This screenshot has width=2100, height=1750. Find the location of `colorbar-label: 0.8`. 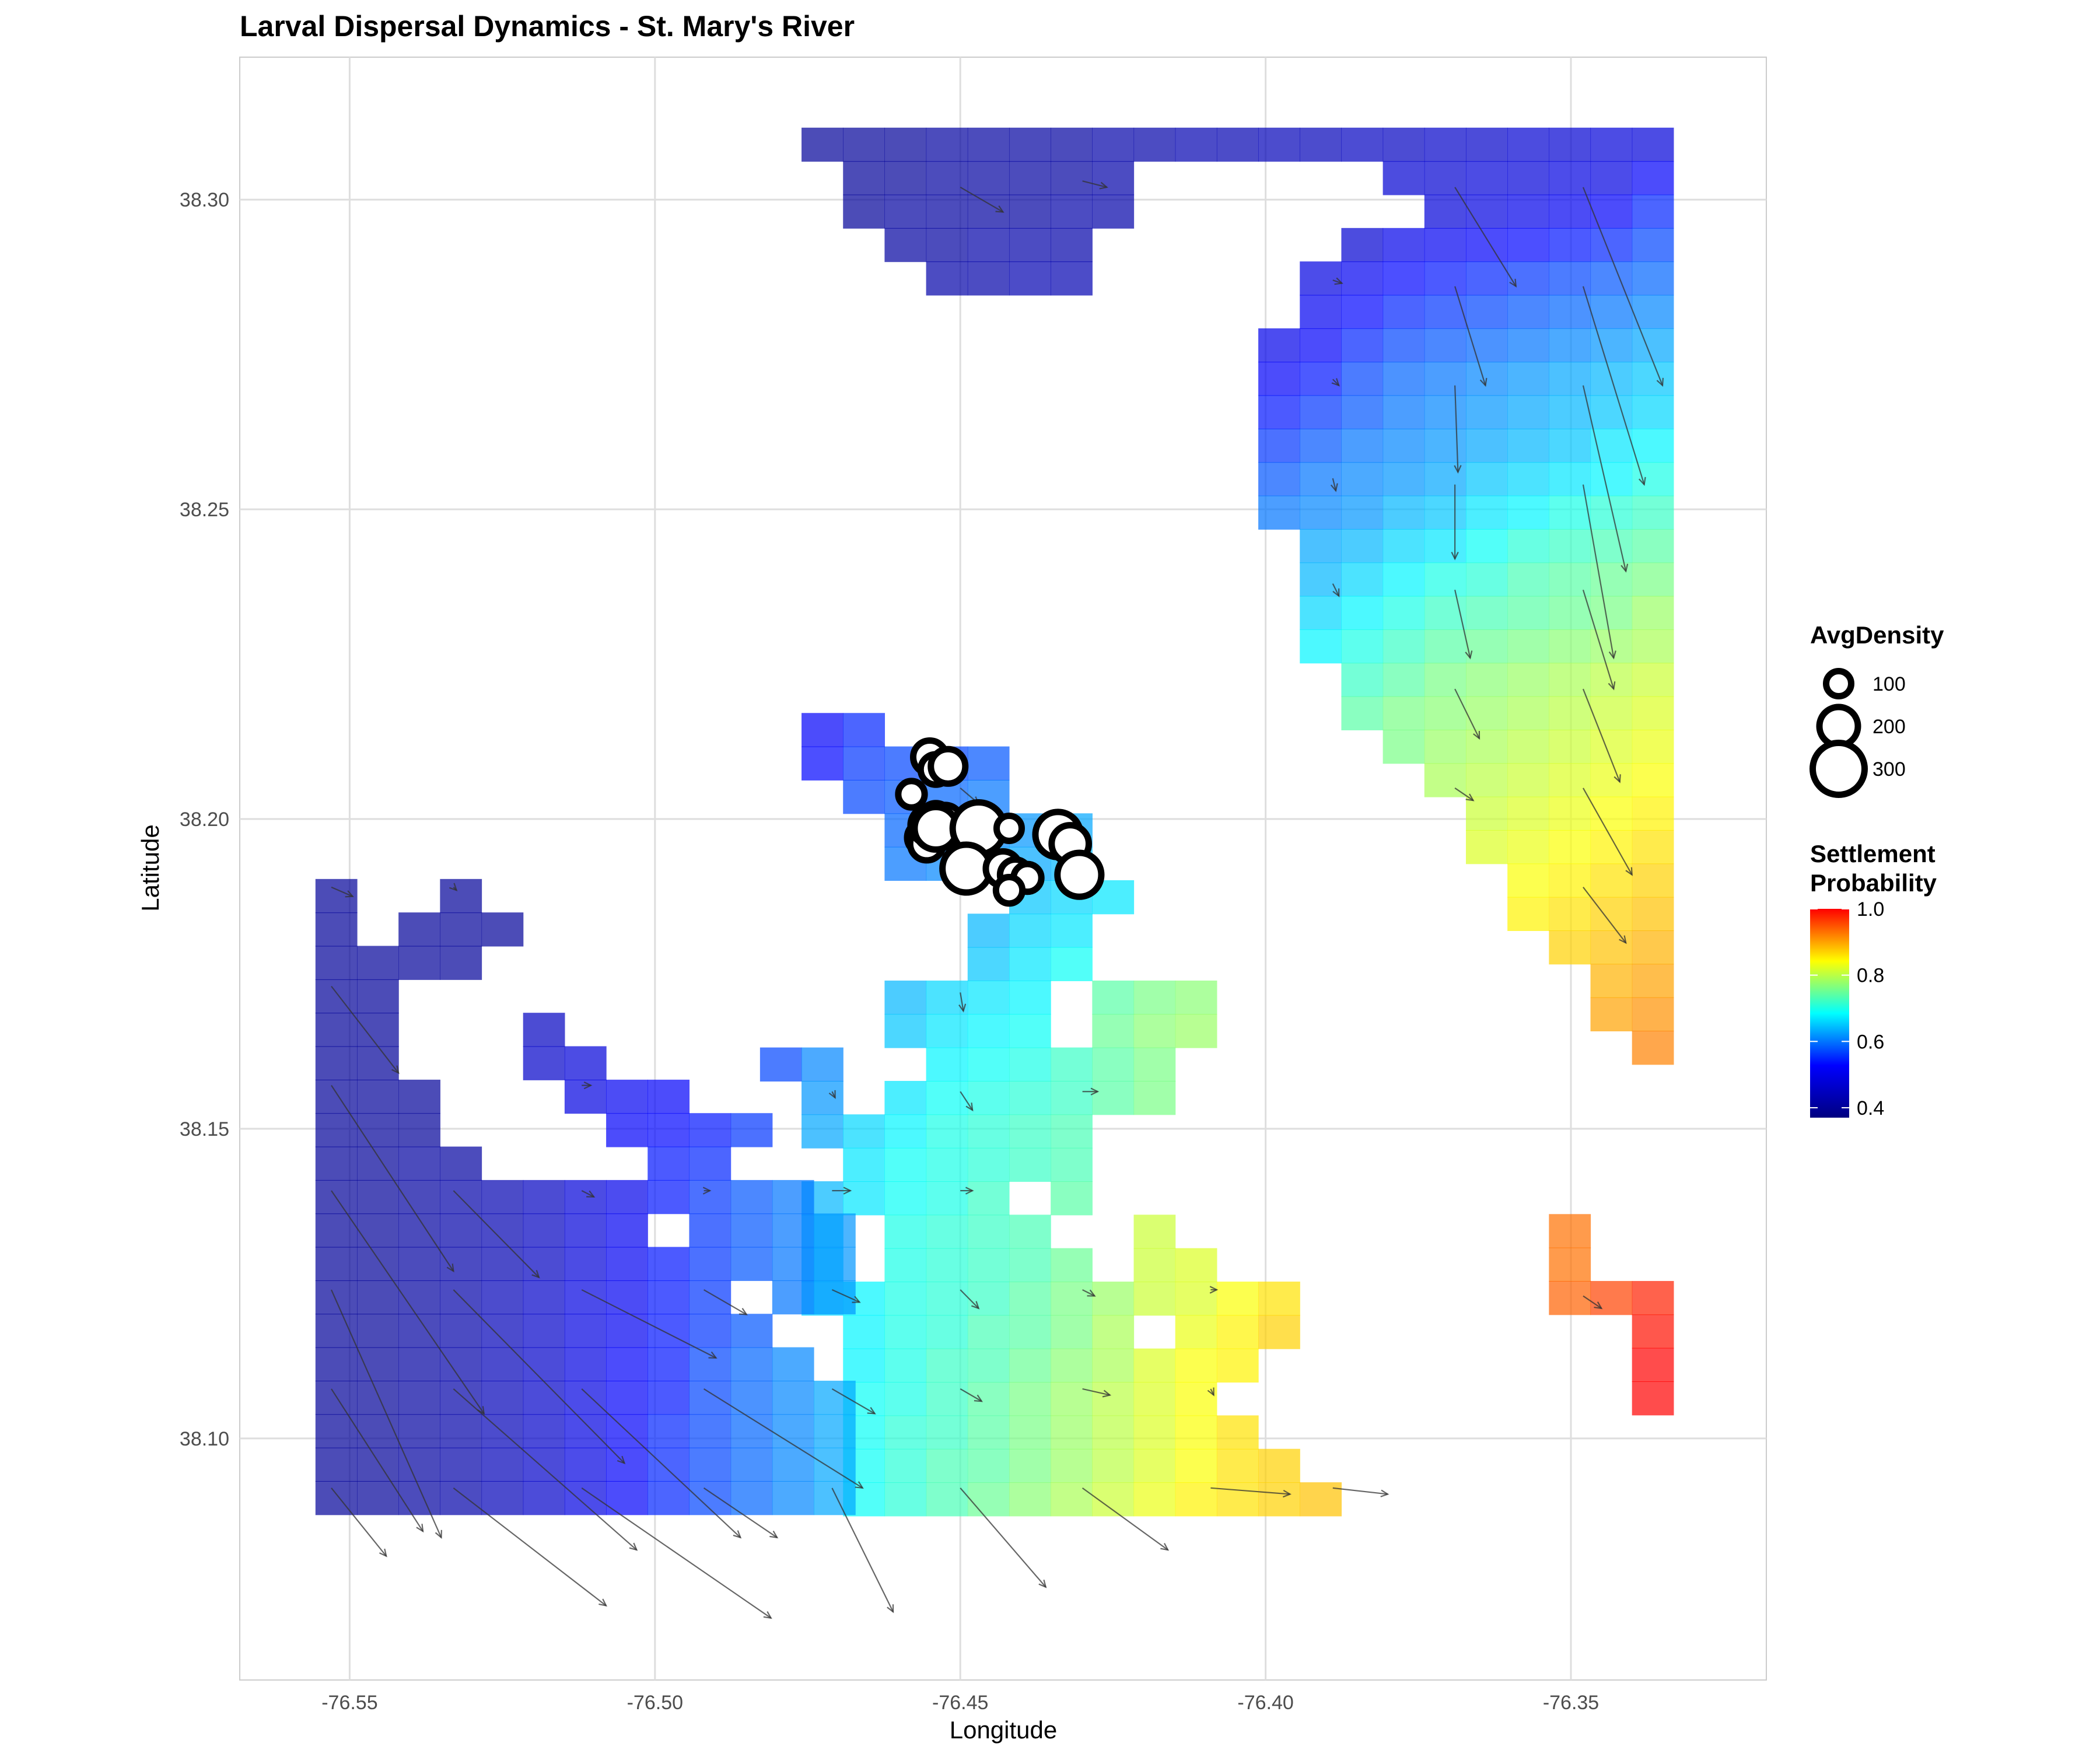

colorbar-label: 0.8 is located at coordinates (1870, 976).